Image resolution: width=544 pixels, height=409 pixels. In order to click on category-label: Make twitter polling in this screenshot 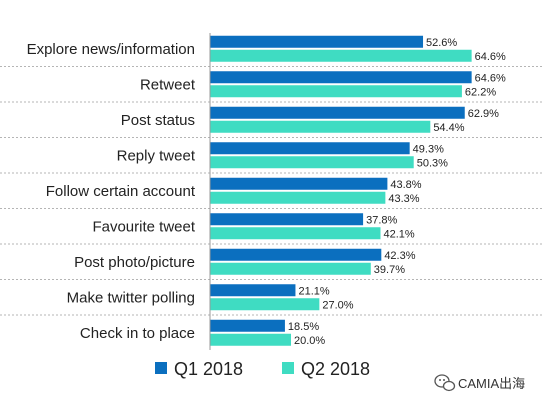, I will do `click(131, 297)`.